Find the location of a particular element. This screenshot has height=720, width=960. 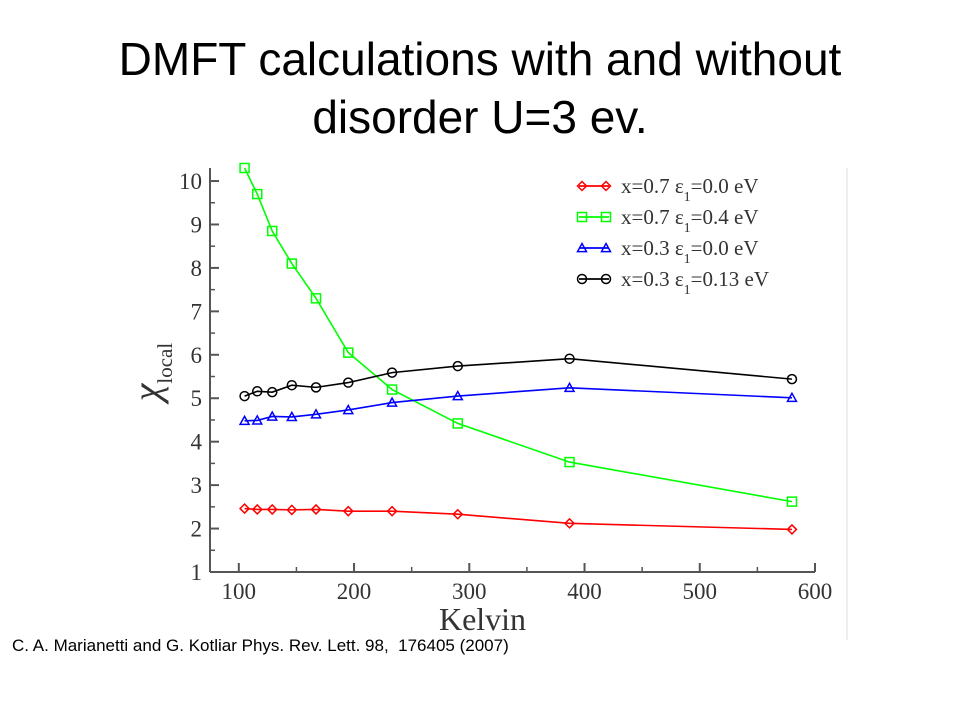

y-tick-label: 3 is located at coordinates (197, 485).